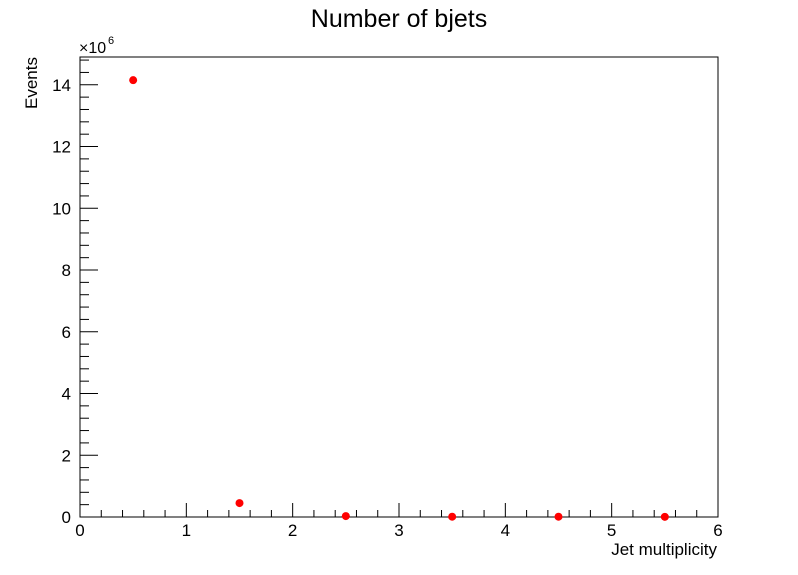 This screenshot has width=798, height=575. Describe the element at coordinates (31, 83) in the screenshot. I see `y-axis-label: Events` at that location.